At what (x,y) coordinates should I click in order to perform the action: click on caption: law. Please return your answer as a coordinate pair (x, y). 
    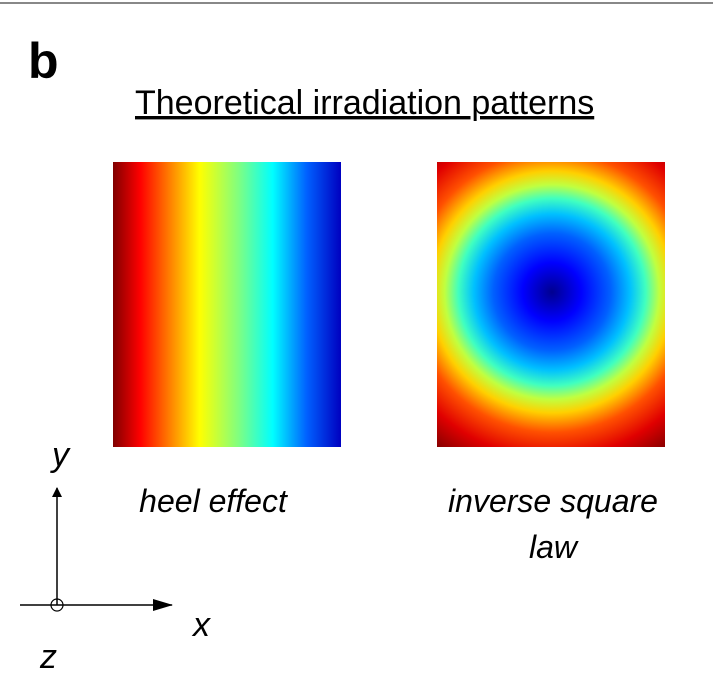
    Looking at the image, I should click on (554, 547).